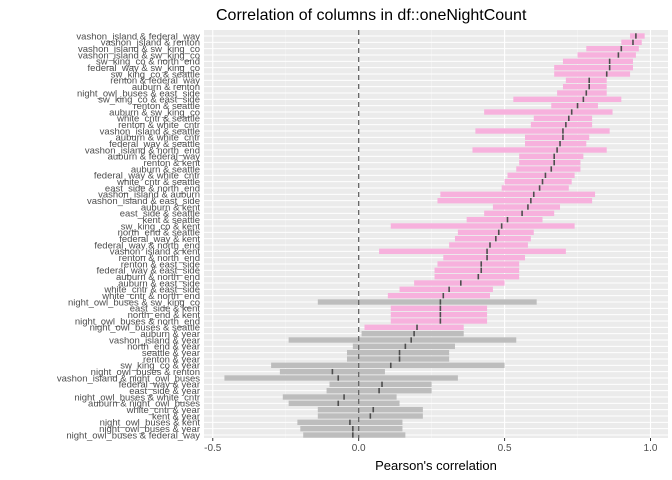 Image resolution: width=672 pixels, height=480 pixels. What do you see at coordinates (159, 239) in the screenshot?
I see `y-tick-label: federal_way & kent` at bounding box center [159, 239].